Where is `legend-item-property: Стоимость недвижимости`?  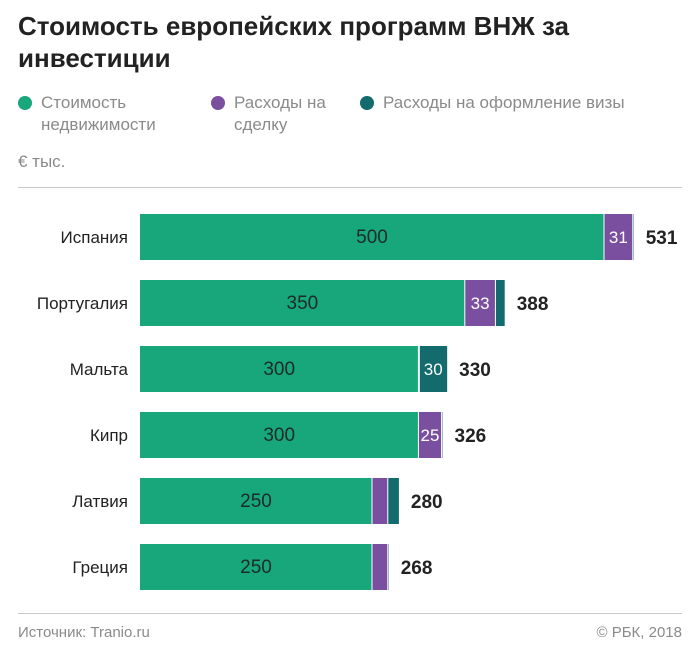
legend-item-property: Стоимость недвижимости is located at coordinates (104, 114).